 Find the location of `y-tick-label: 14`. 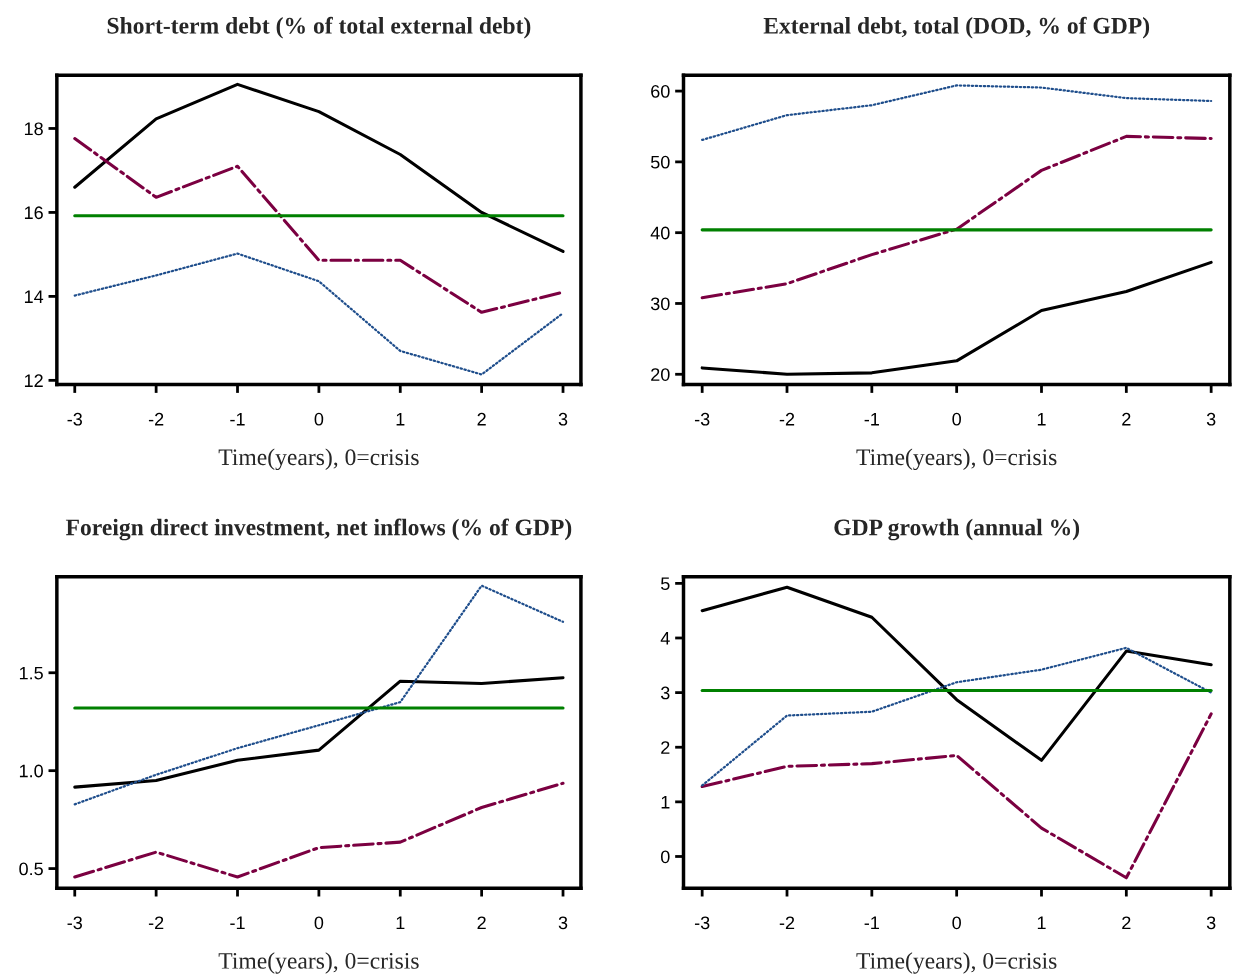

y-tick-label: 14 is located at coordinates (34, 296).